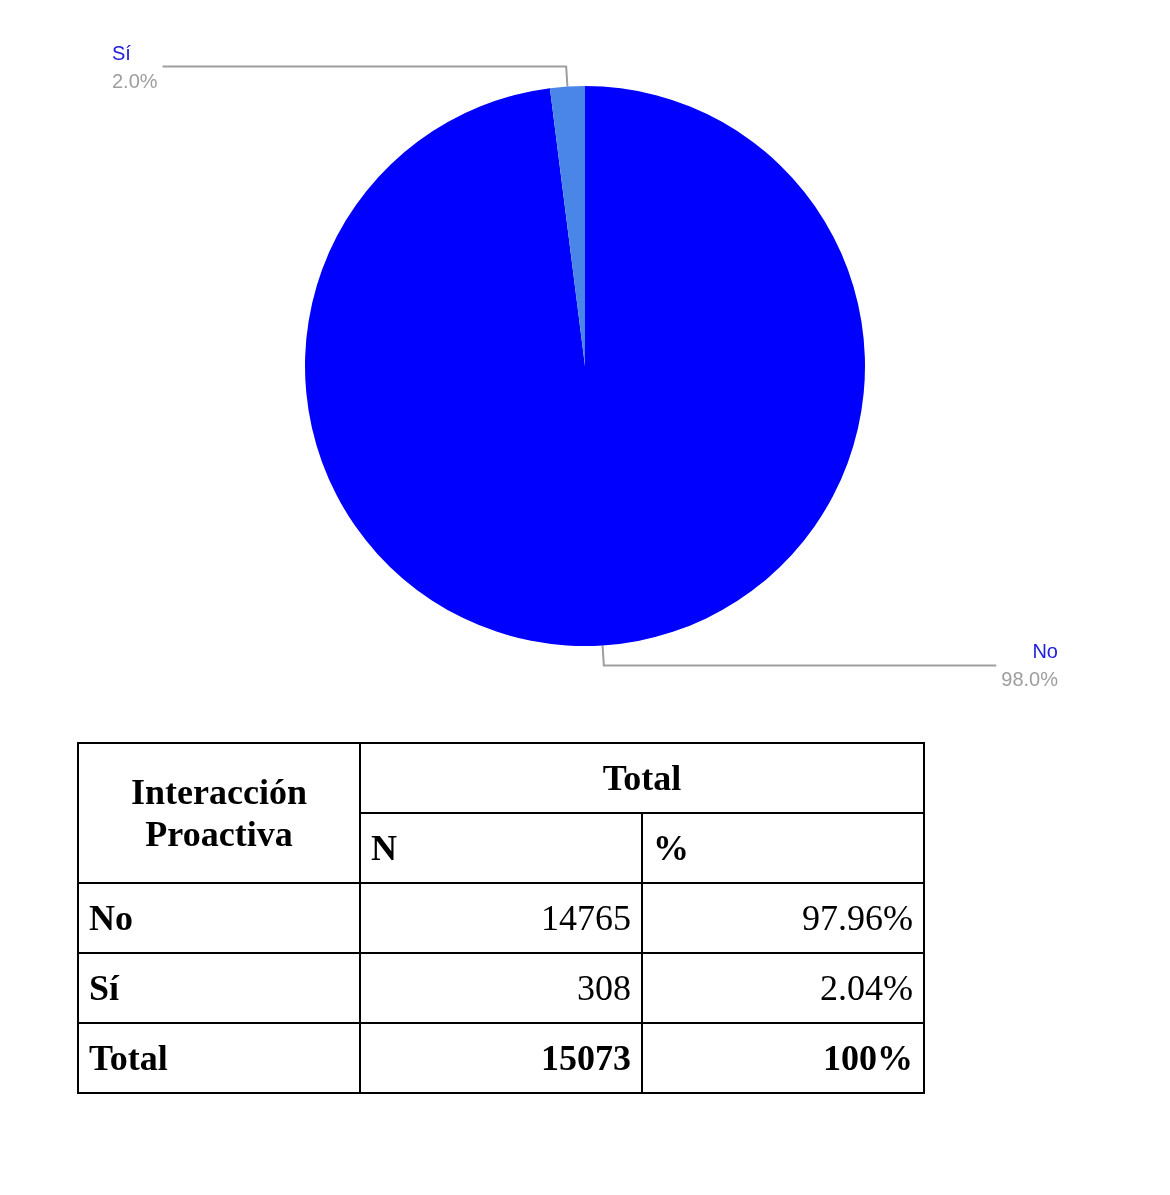 This screenshot has height=1195, width=1170. I want to click on data-label: 14765, so click(501, 918).